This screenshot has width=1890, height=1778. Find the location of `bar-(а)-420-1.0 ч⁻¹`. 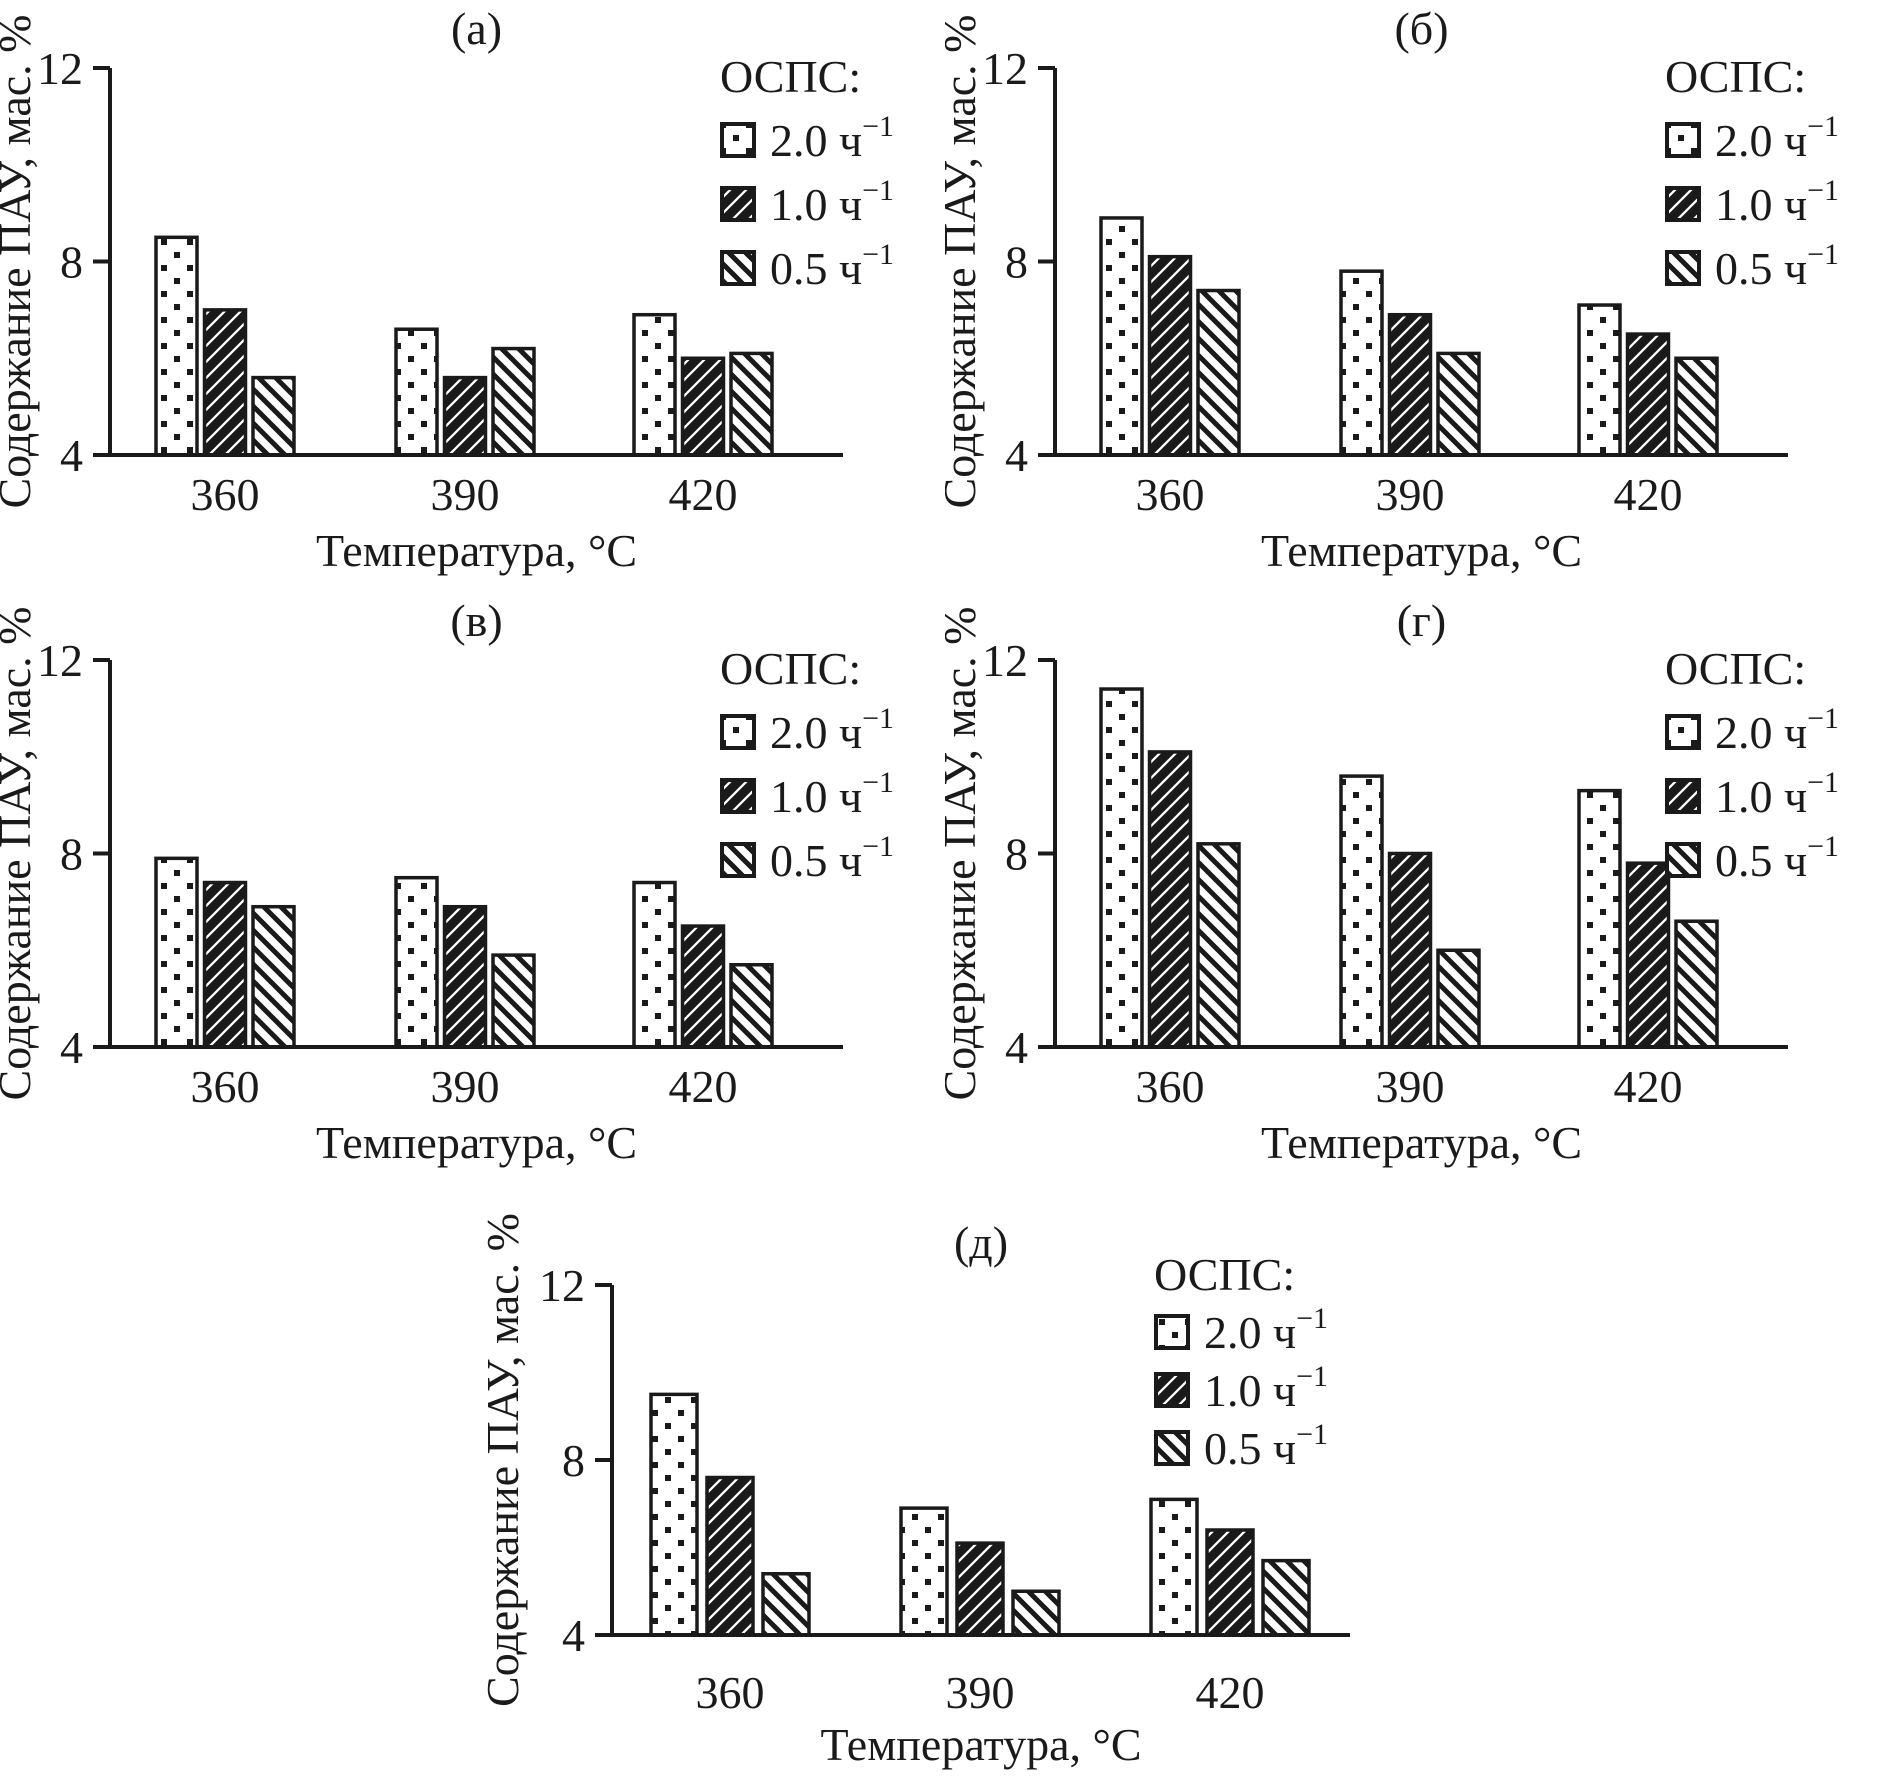

bar-(а)-420-1.0 ч⁻¹ is located at coordinates (703, 406).